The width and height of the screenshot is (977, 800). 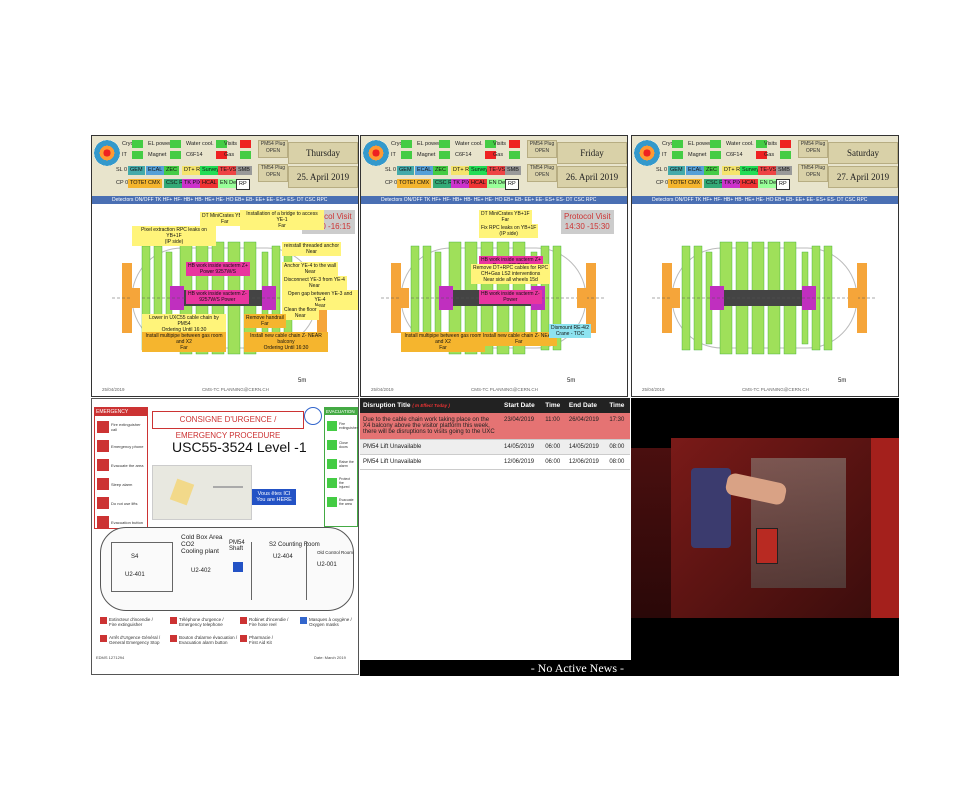 What do you see at coordinates (217, 297) in the screenshot?
I see `planning-note: HB work inside vacterm Z- 9257W/S Power` at bounding box center [217, 297].